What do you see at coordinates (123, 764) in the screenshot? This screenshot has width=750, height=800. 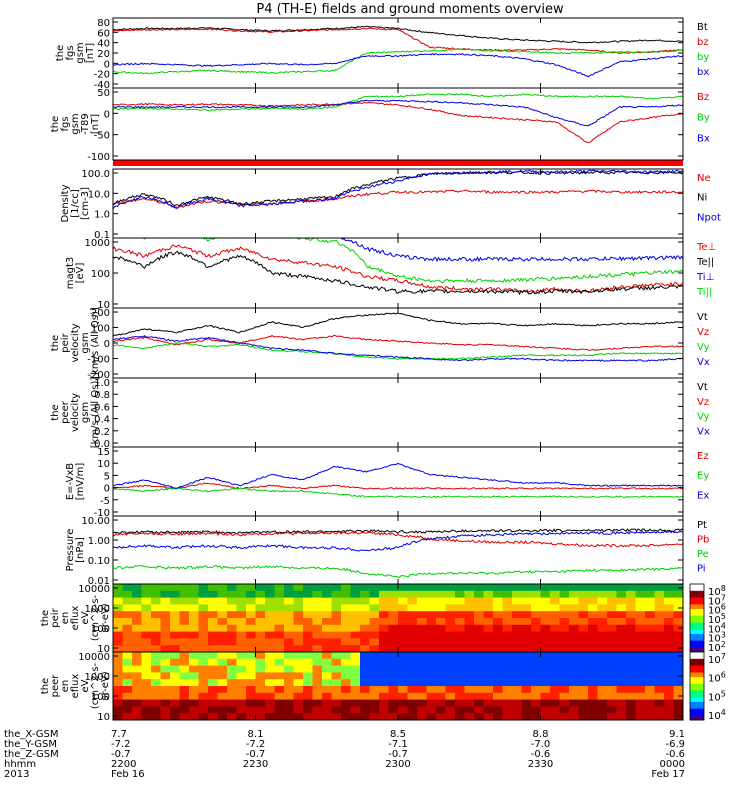 I see `x-annotation-value: 2200` at bounding box center [123, 764].